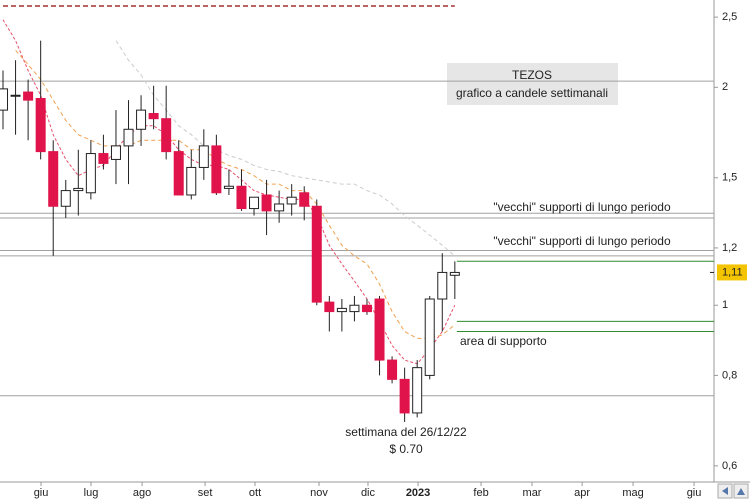 Image resolution: width=750 pixels, height=500 pixels. I want to click on x-tick-label: ott, so click(255, 493).